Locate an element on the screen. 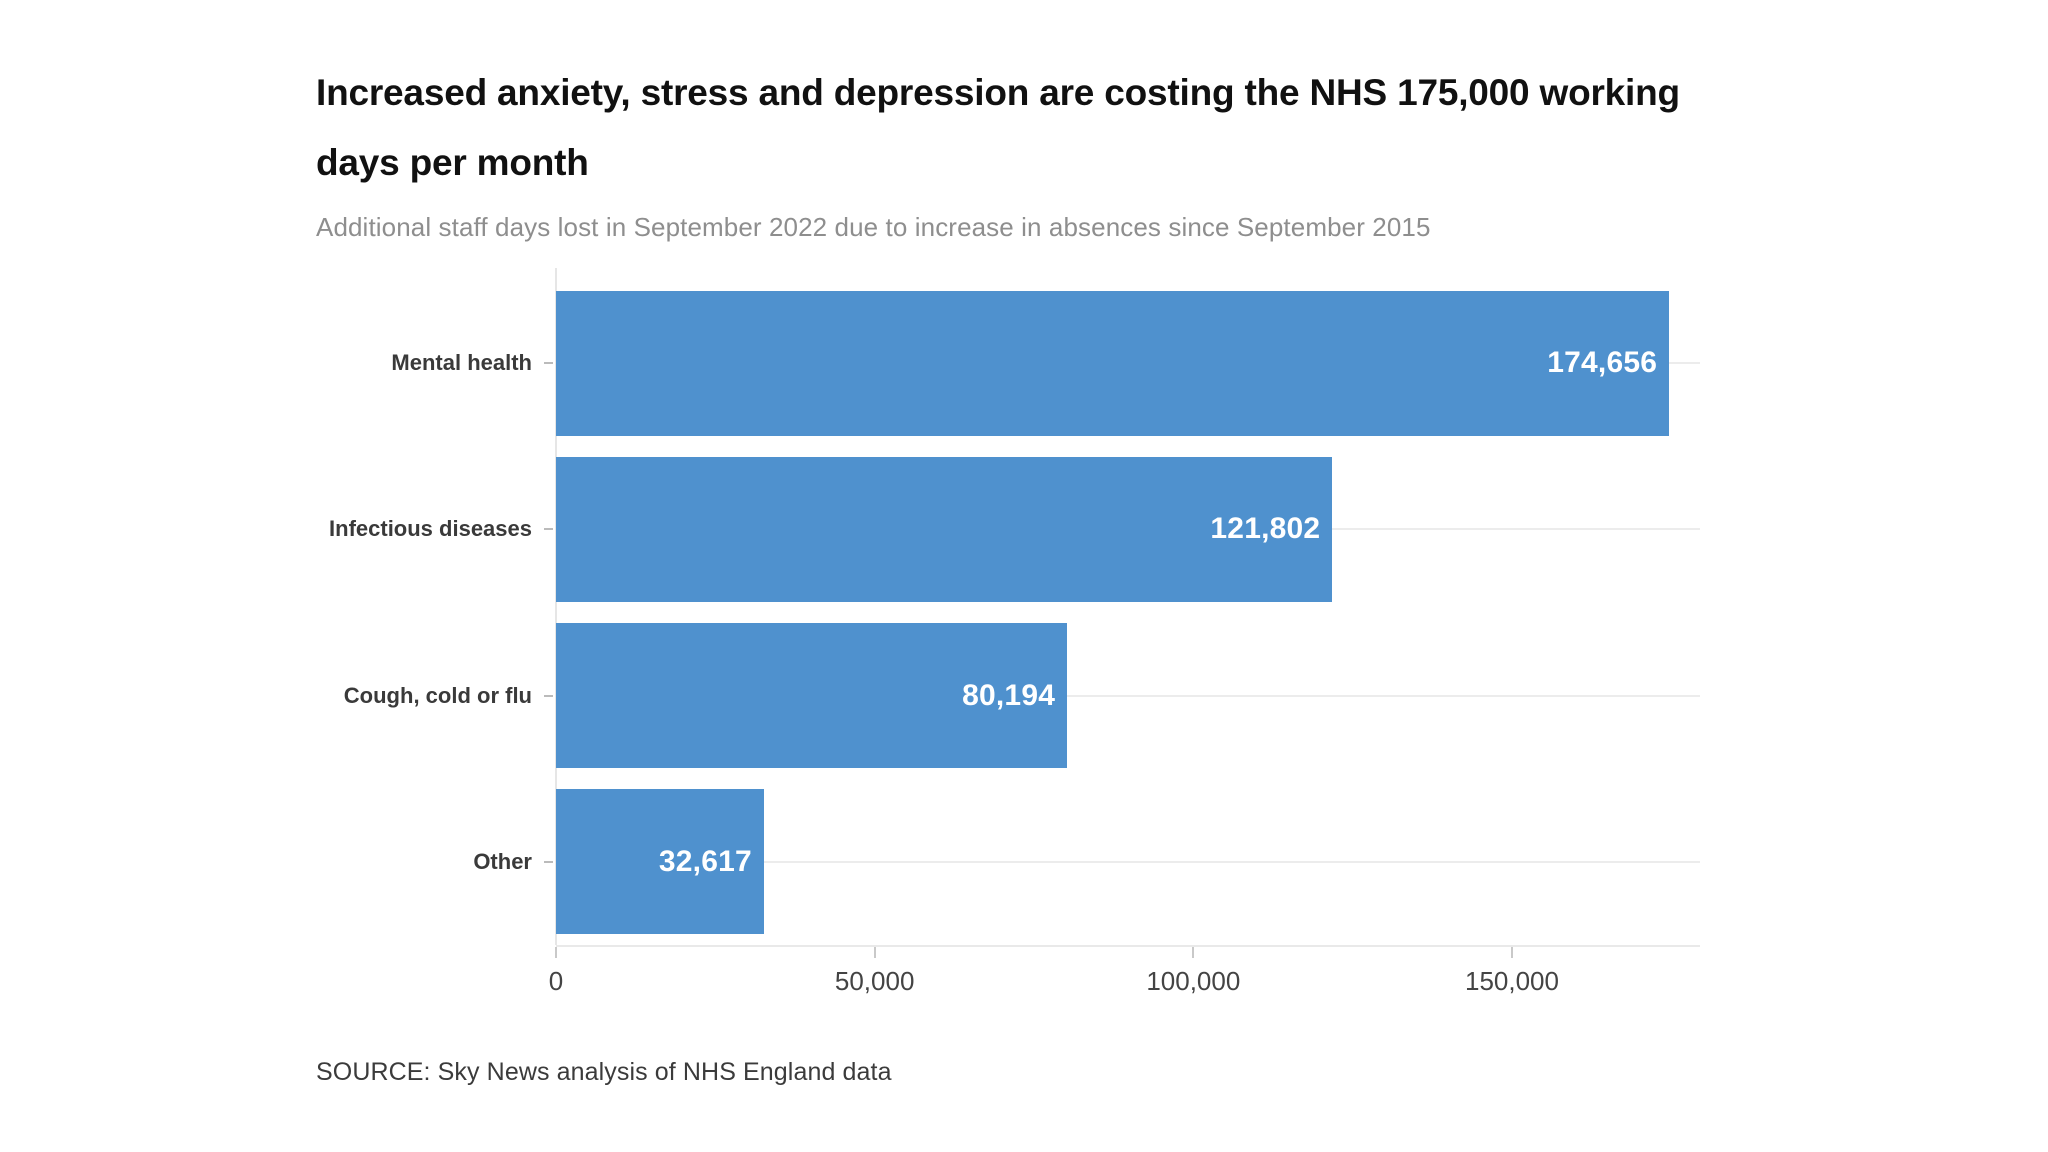 The width and height of the screenshot is (2048, 1152). category-label: Other is located at coordinates (502, 861).